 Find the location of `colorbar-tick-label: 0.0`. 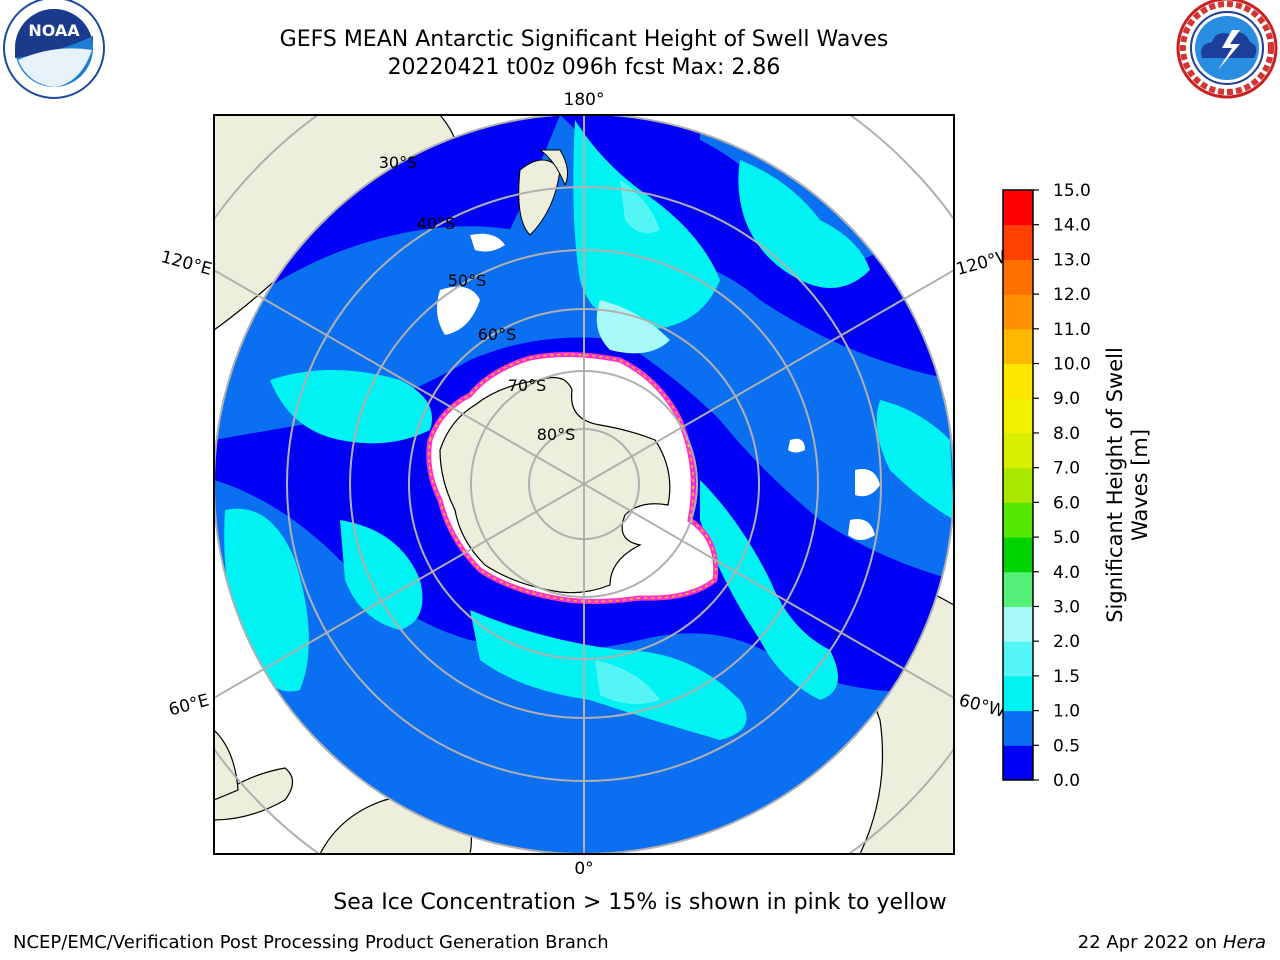

colorbar-tick-label: 0.0 is located at coordinates (1066, 781).